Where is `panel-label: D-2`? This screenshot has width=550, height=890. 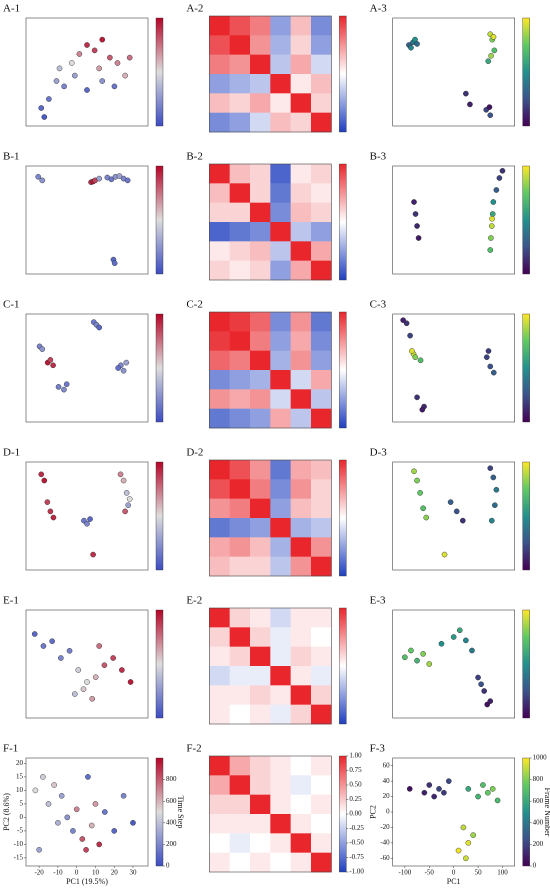
panel-label: D-2 is located at coordinates (194, 453).